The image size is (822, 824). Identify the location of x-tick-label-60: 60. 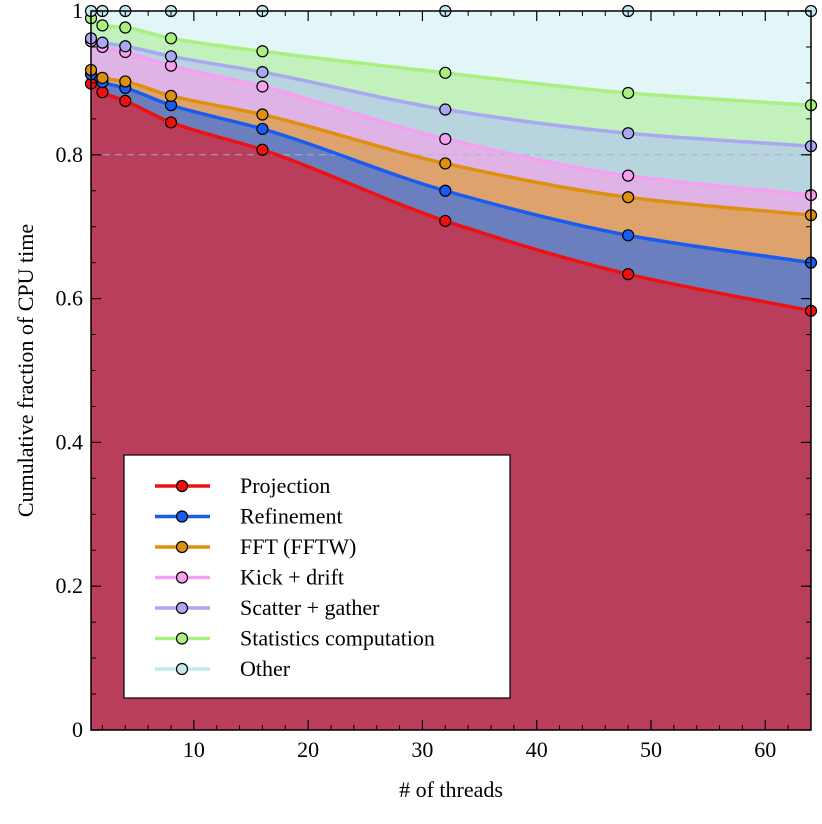
(765, 749).